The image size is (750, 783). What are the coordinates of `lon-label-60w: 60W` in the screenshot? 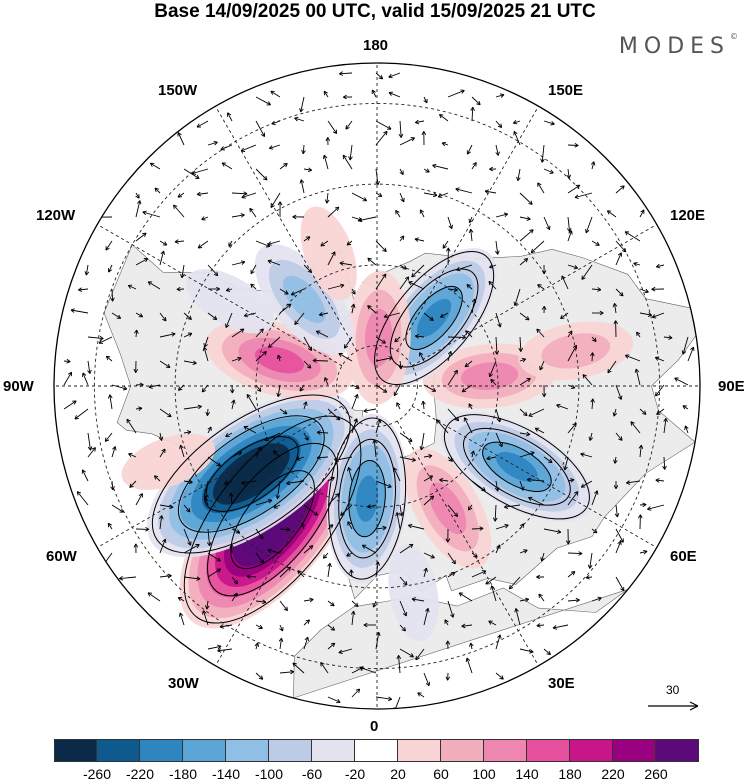 It's located at (61, 556).